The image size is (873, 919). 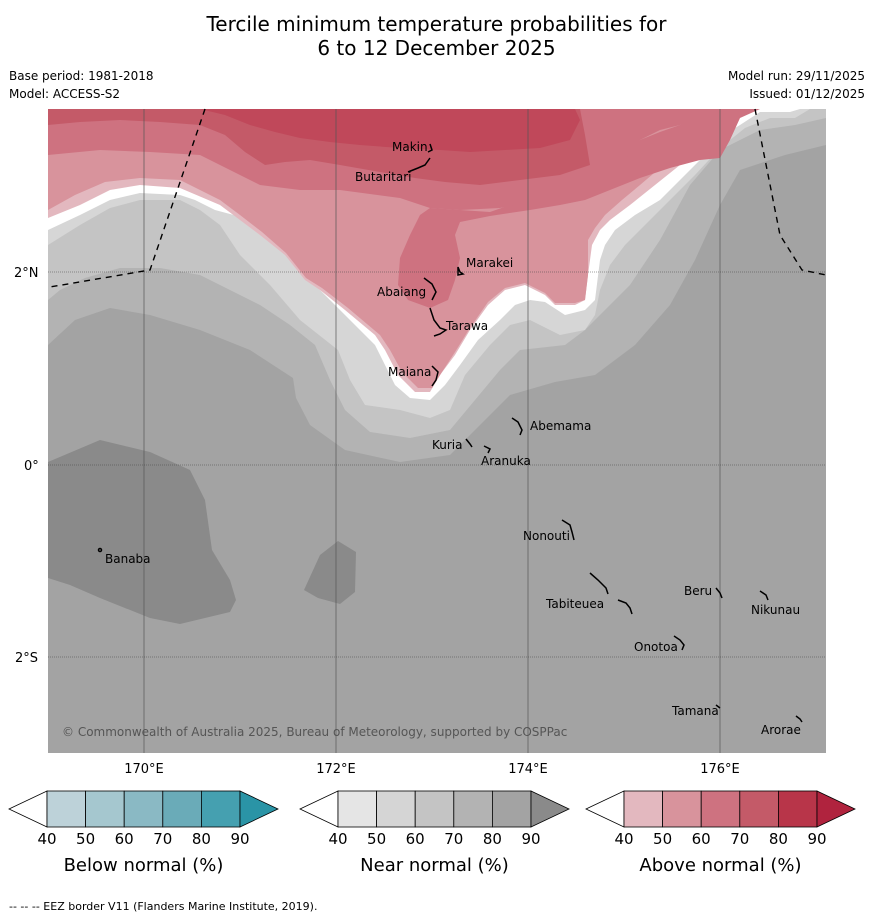 I want to click on meta-right: Model run: 29/11/2025 Issued: 01/12/2025, so click(x=796, y=85).